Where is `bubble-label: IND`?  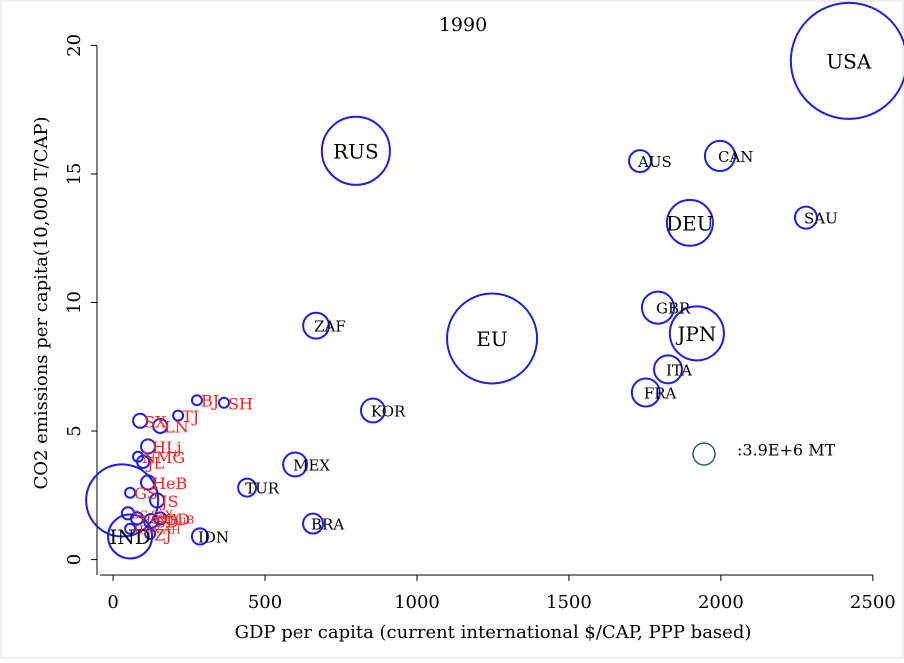 bubble-label: IND is located at coordinates (129, 537).